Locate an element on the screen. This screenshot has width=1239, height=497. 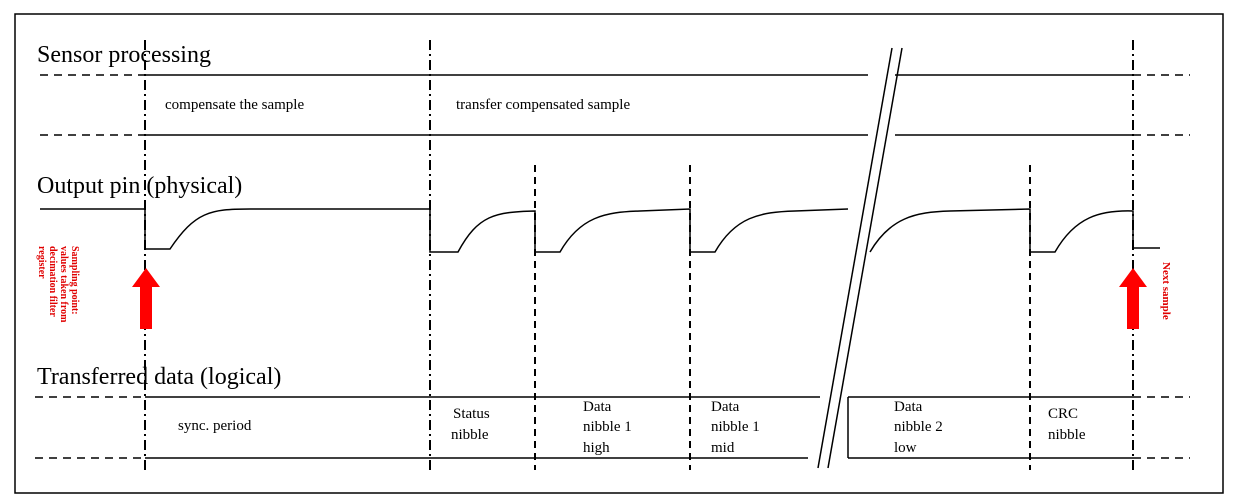
sensor-processing-band is located at coordinates (615, 105).